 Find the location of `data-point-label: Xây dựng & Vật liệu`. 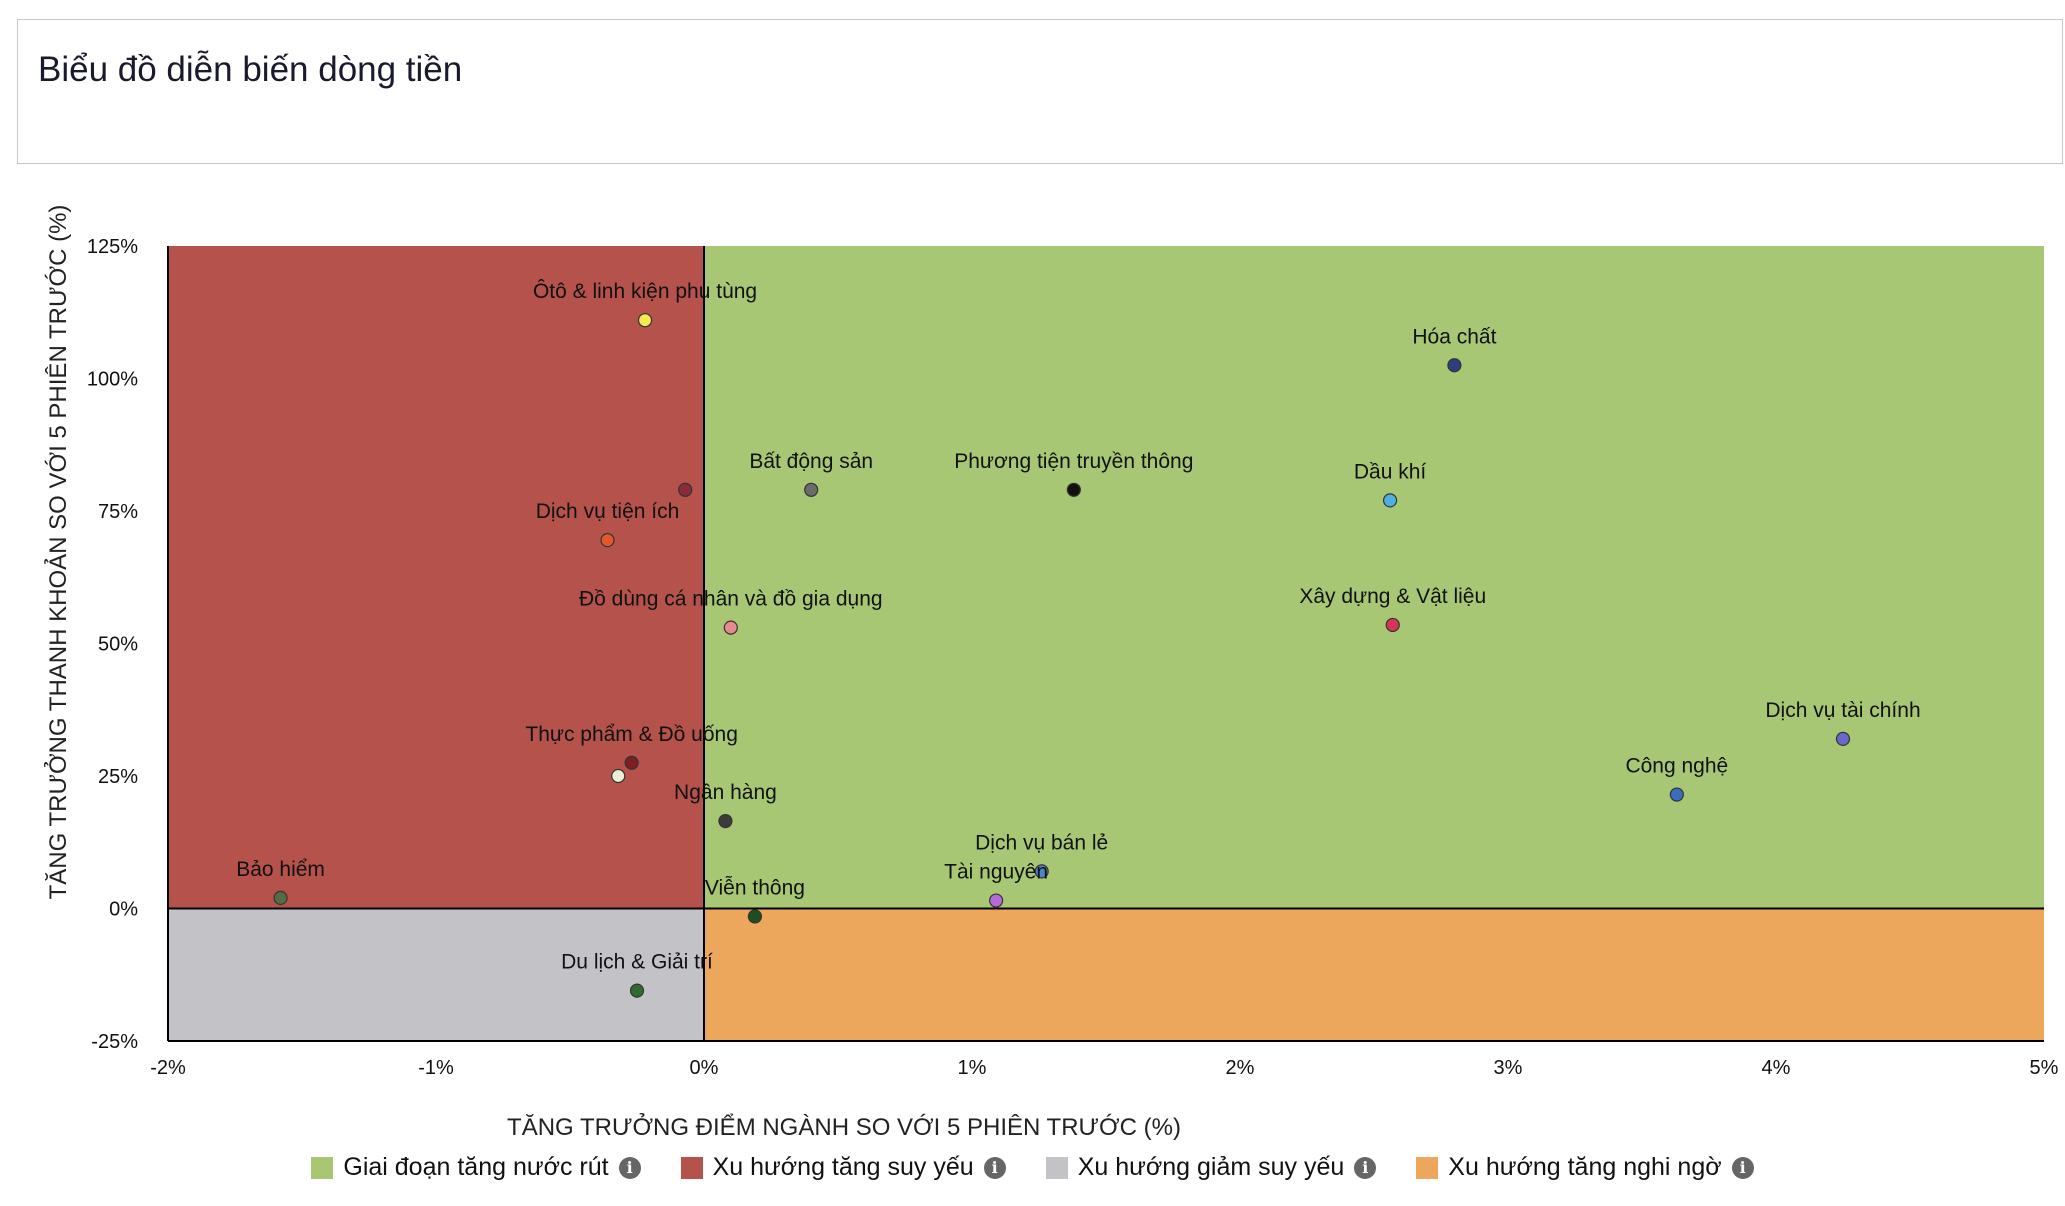

data-point-label: Xây dựng & Vật liệu is located at coordinates (1392, 596).